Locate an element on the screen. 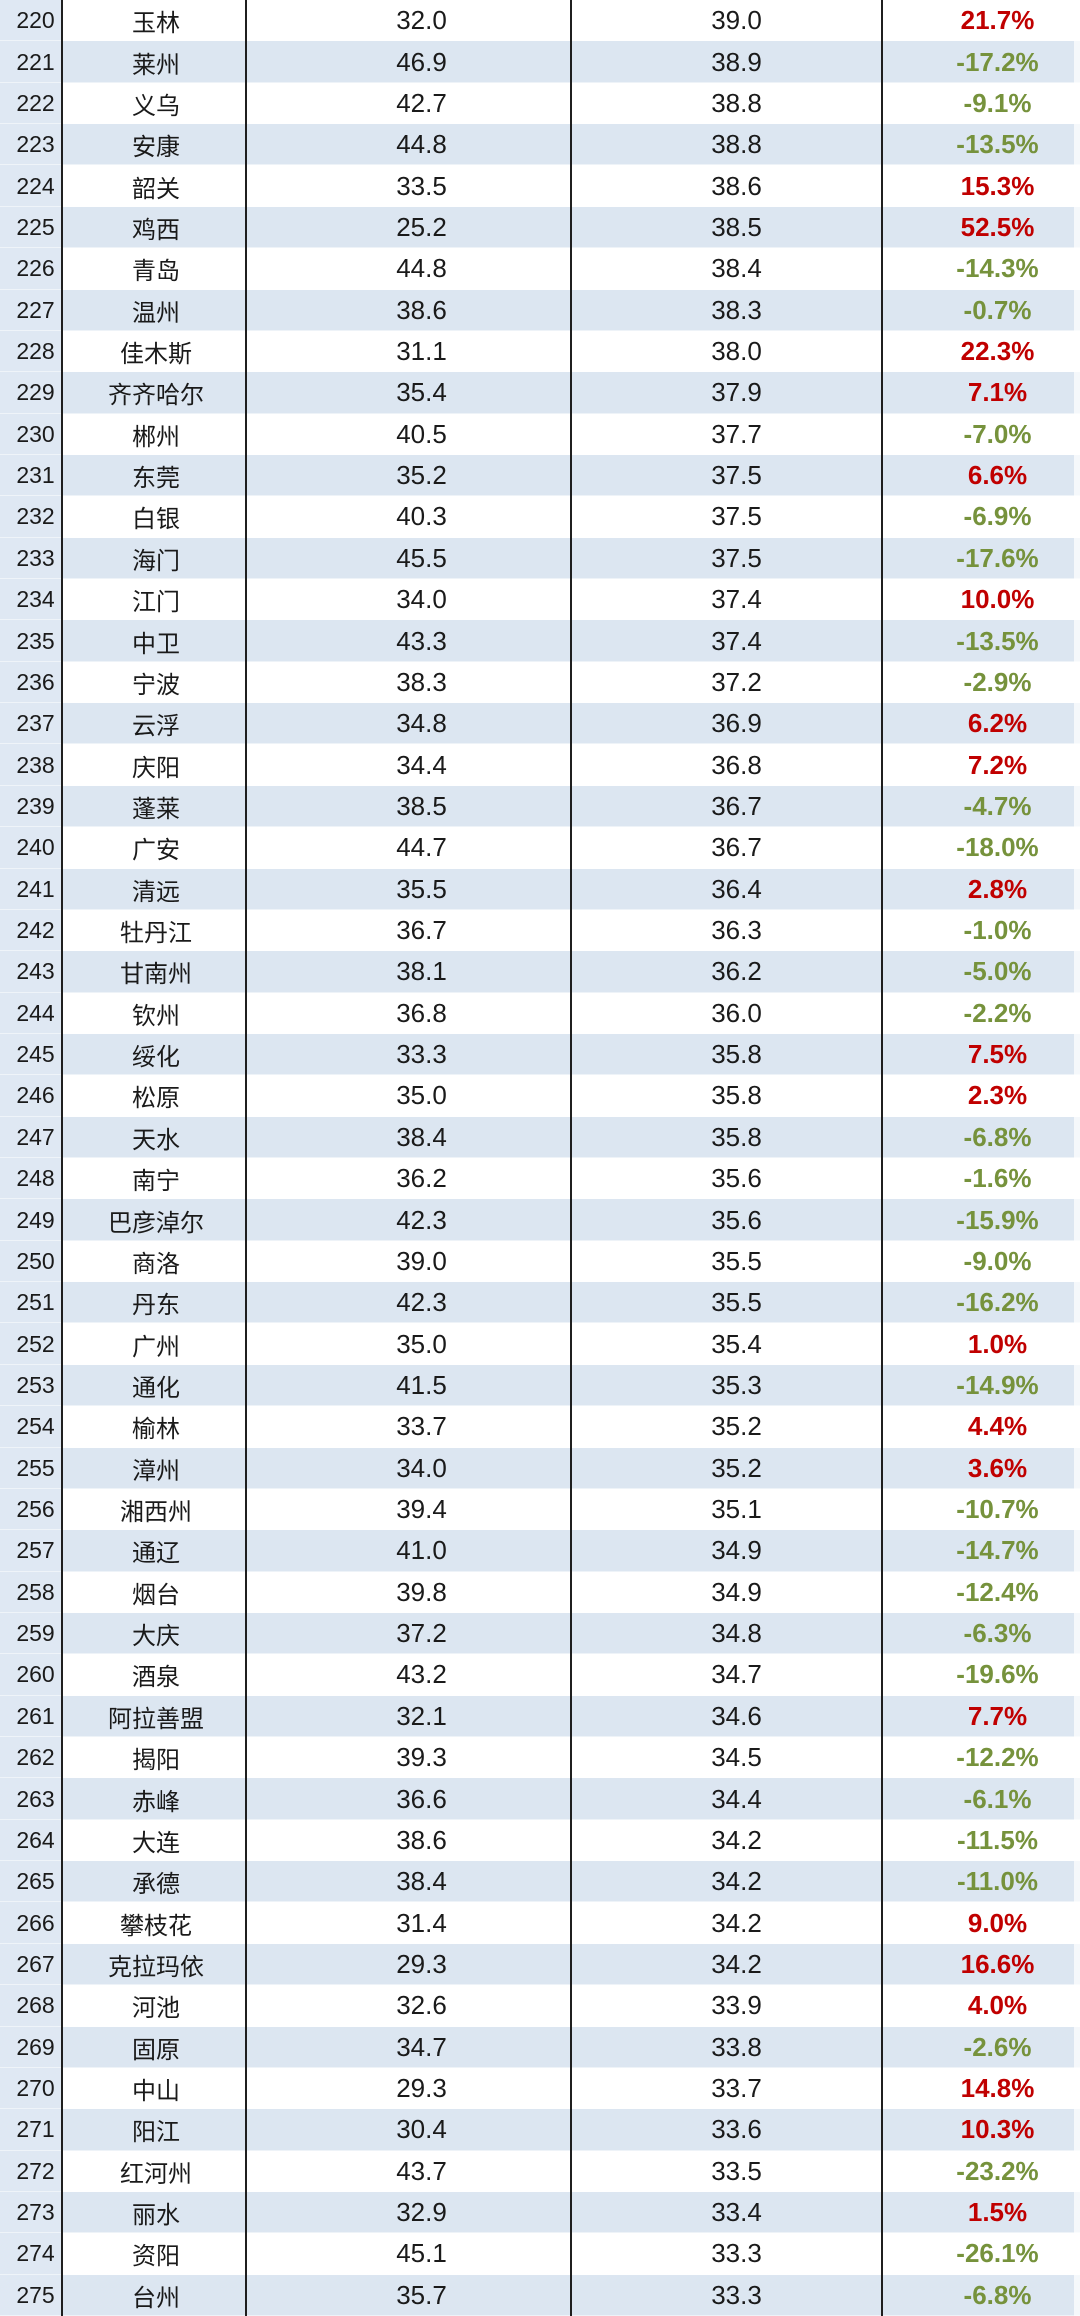 This screenshot has height=2316, width=1080. value1-cell: 36.6 is located at coordinates (409, 1799).